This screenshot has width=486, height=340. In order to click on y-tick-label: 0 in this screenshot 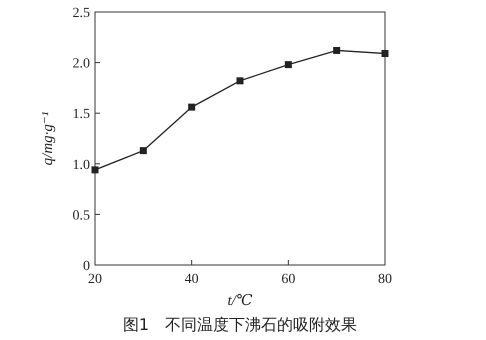, I will do `click(86, 266)`.